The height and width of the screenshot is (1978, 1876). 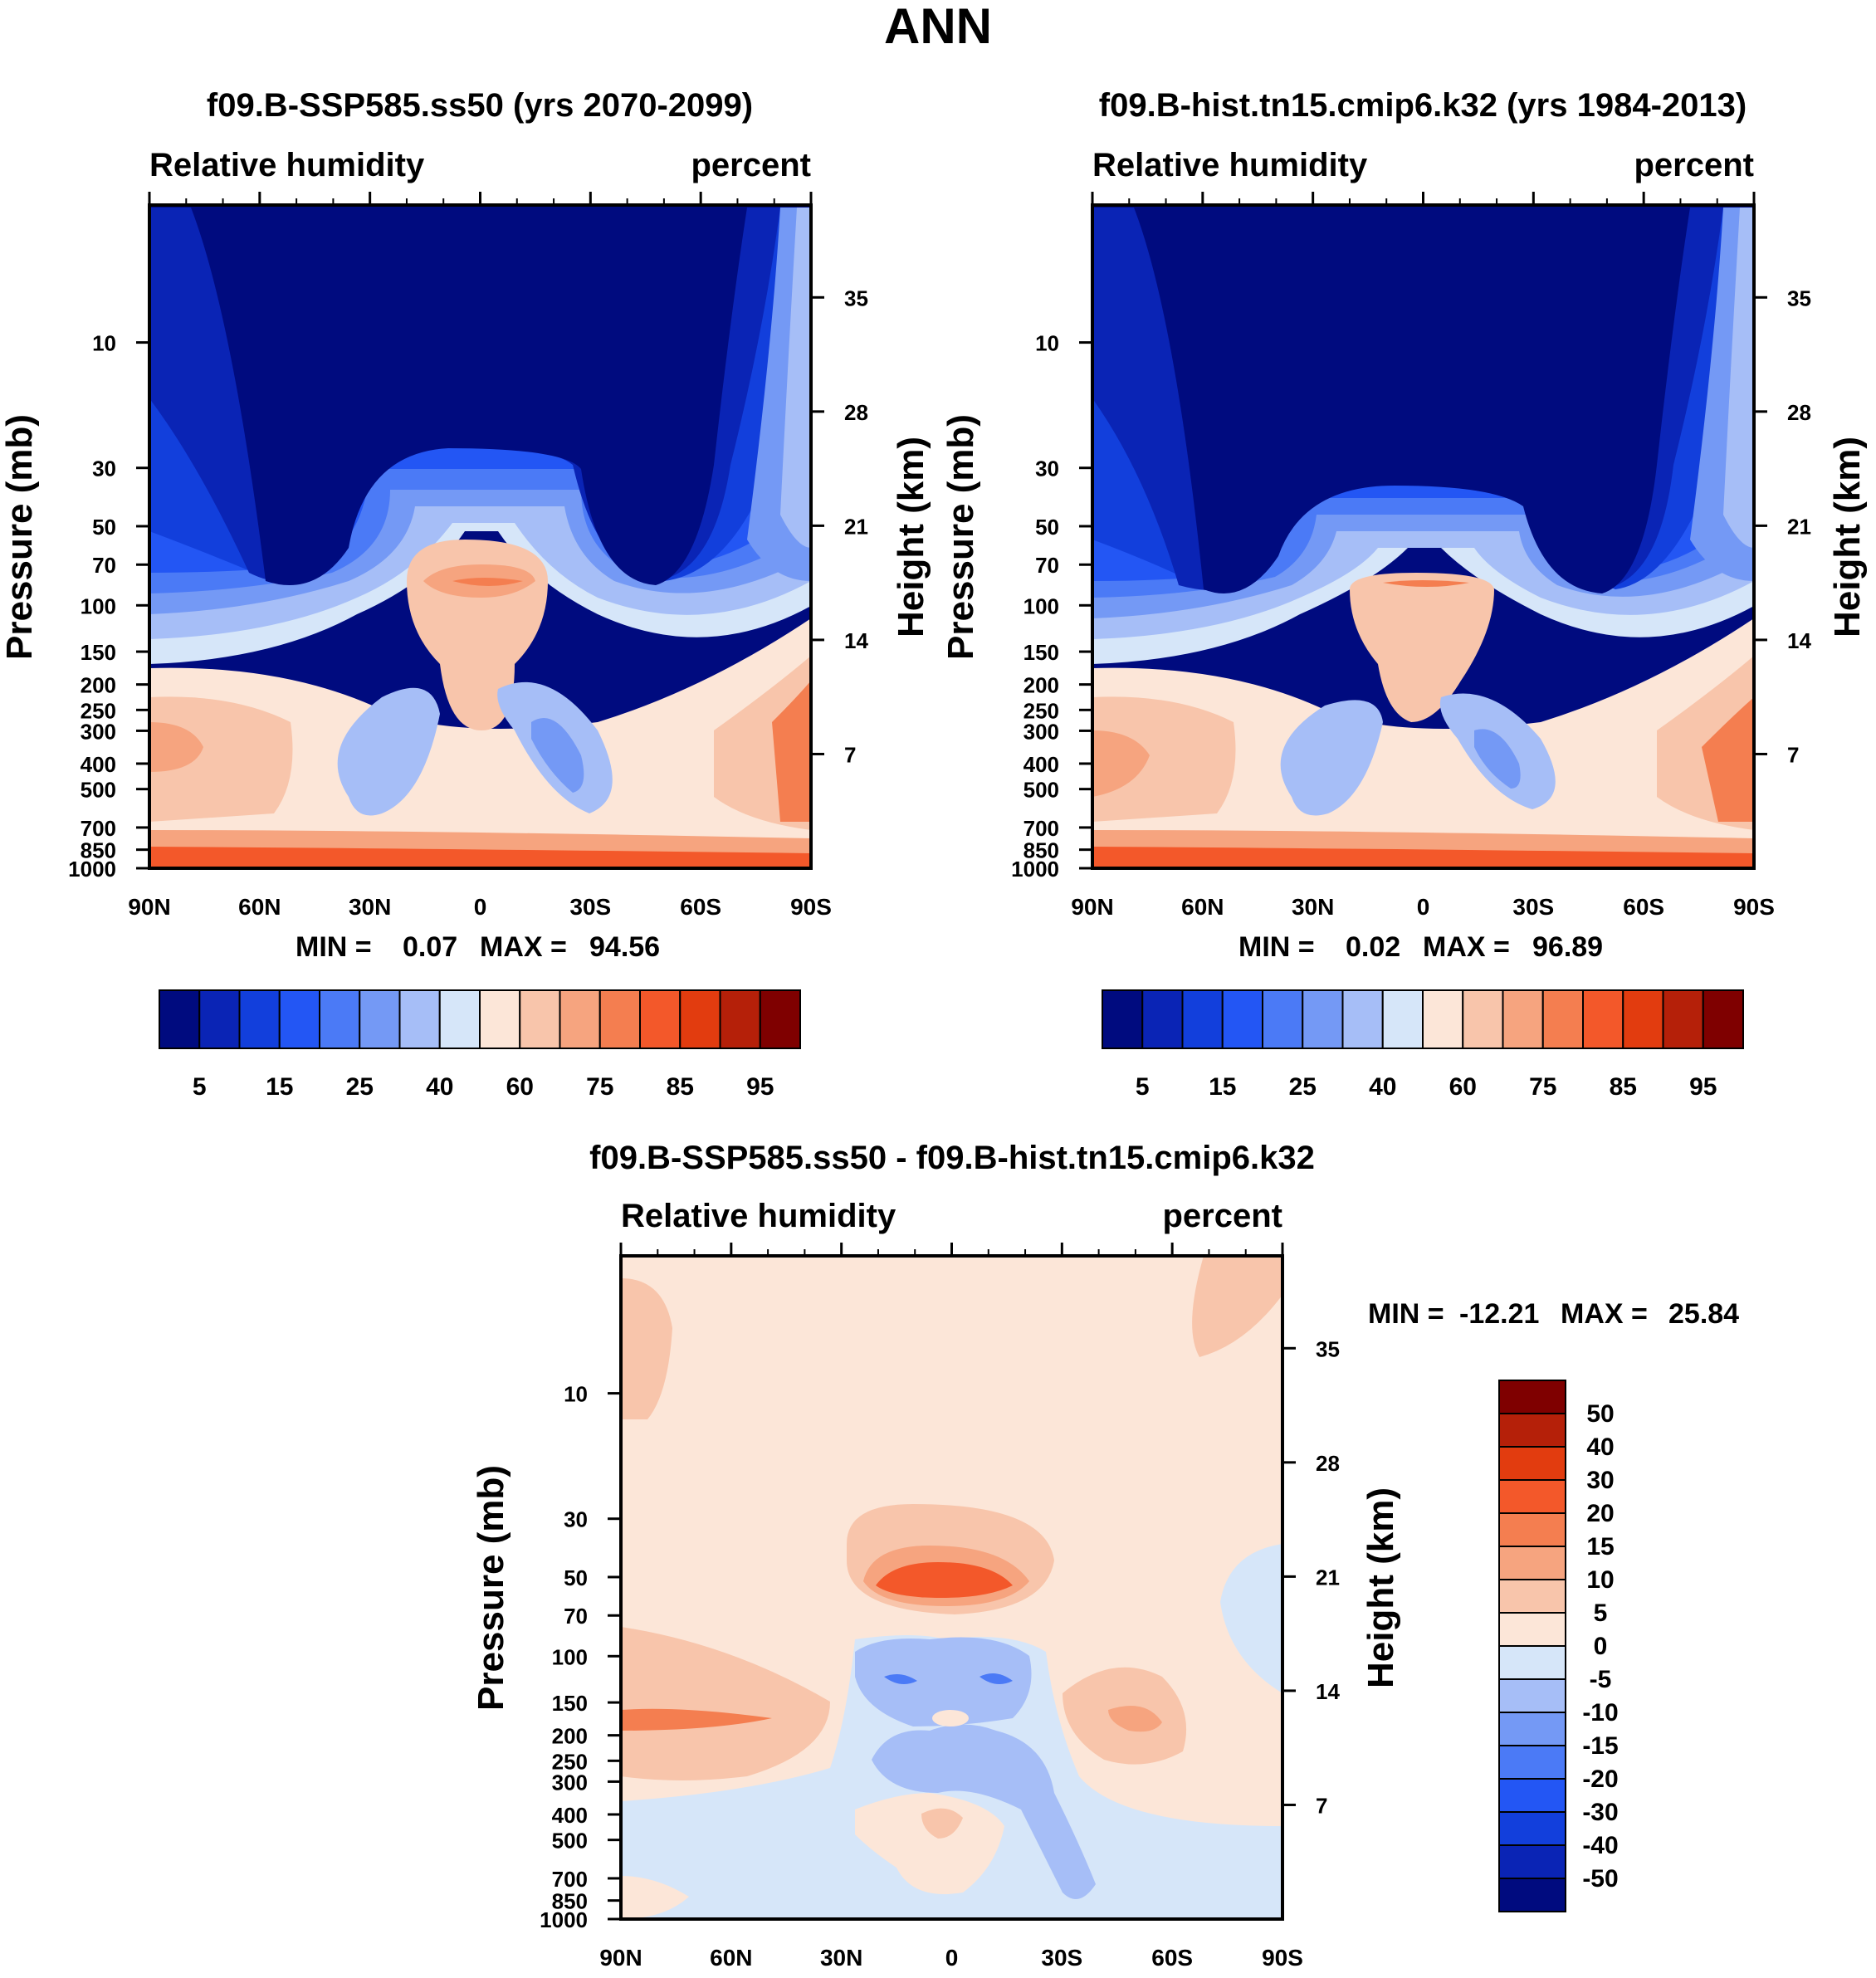 What do you see at coordinates (911, 537) in the screenshot?
I see `panel-1-y2label: Height (km)` at bounding box center [911, 537].